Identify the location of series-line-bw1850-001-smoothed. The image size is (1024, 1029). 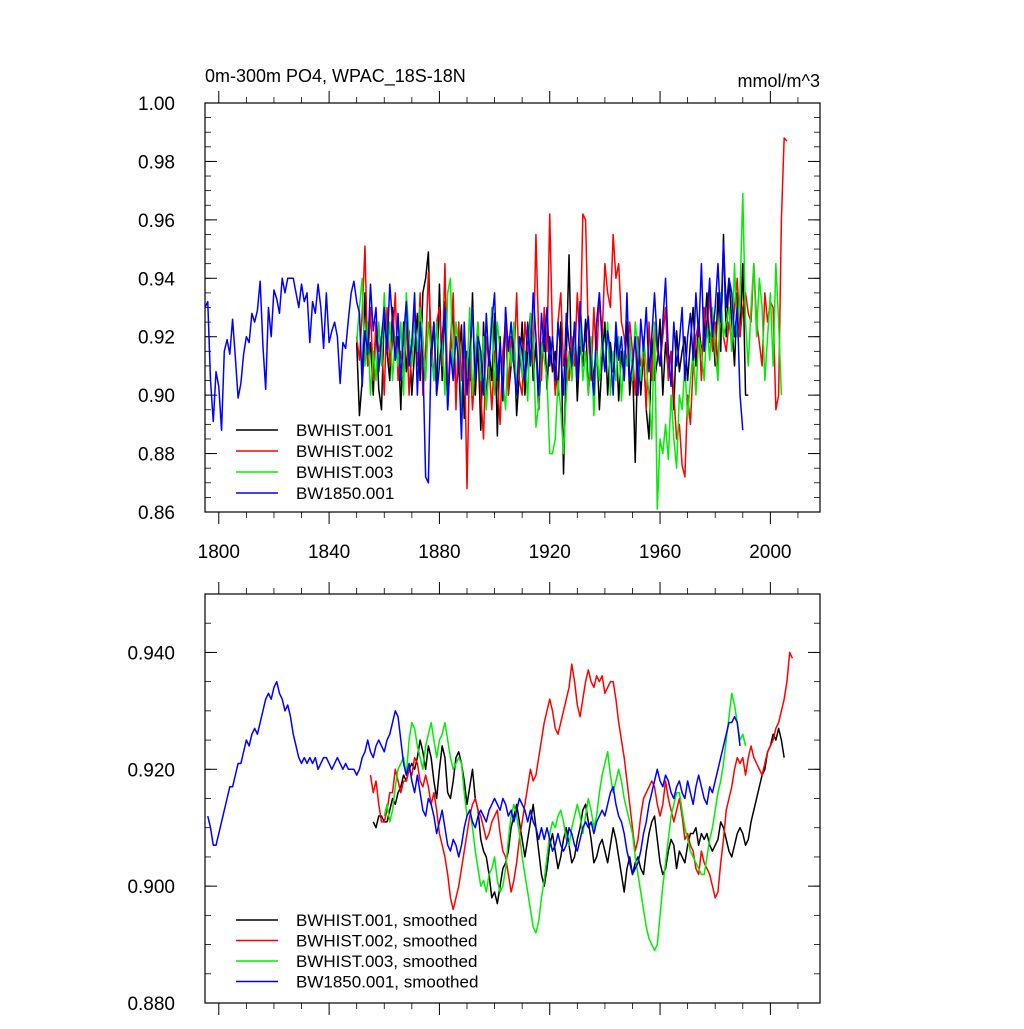
(474, 778).